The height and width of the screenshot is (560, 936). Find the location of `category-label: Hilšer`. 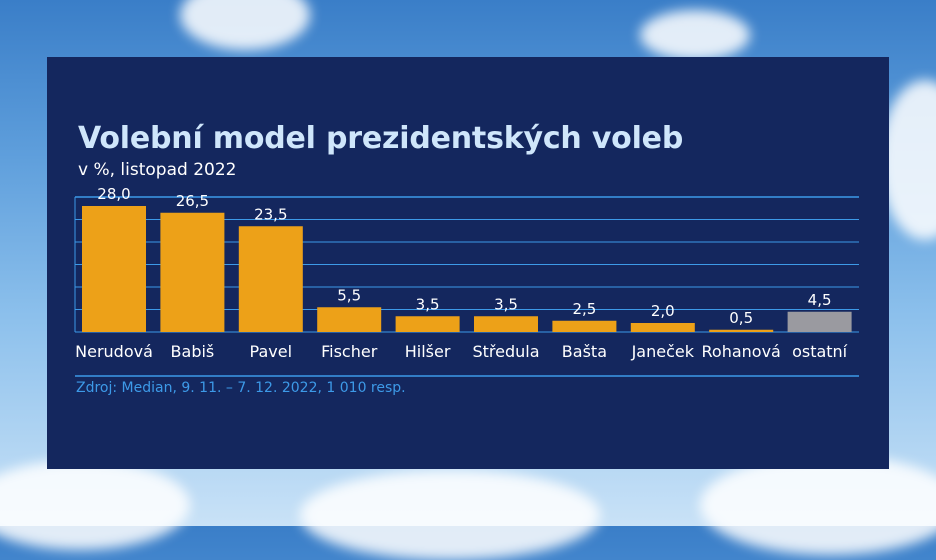

category-label: Hilšer is located at coordinates (428, 351).